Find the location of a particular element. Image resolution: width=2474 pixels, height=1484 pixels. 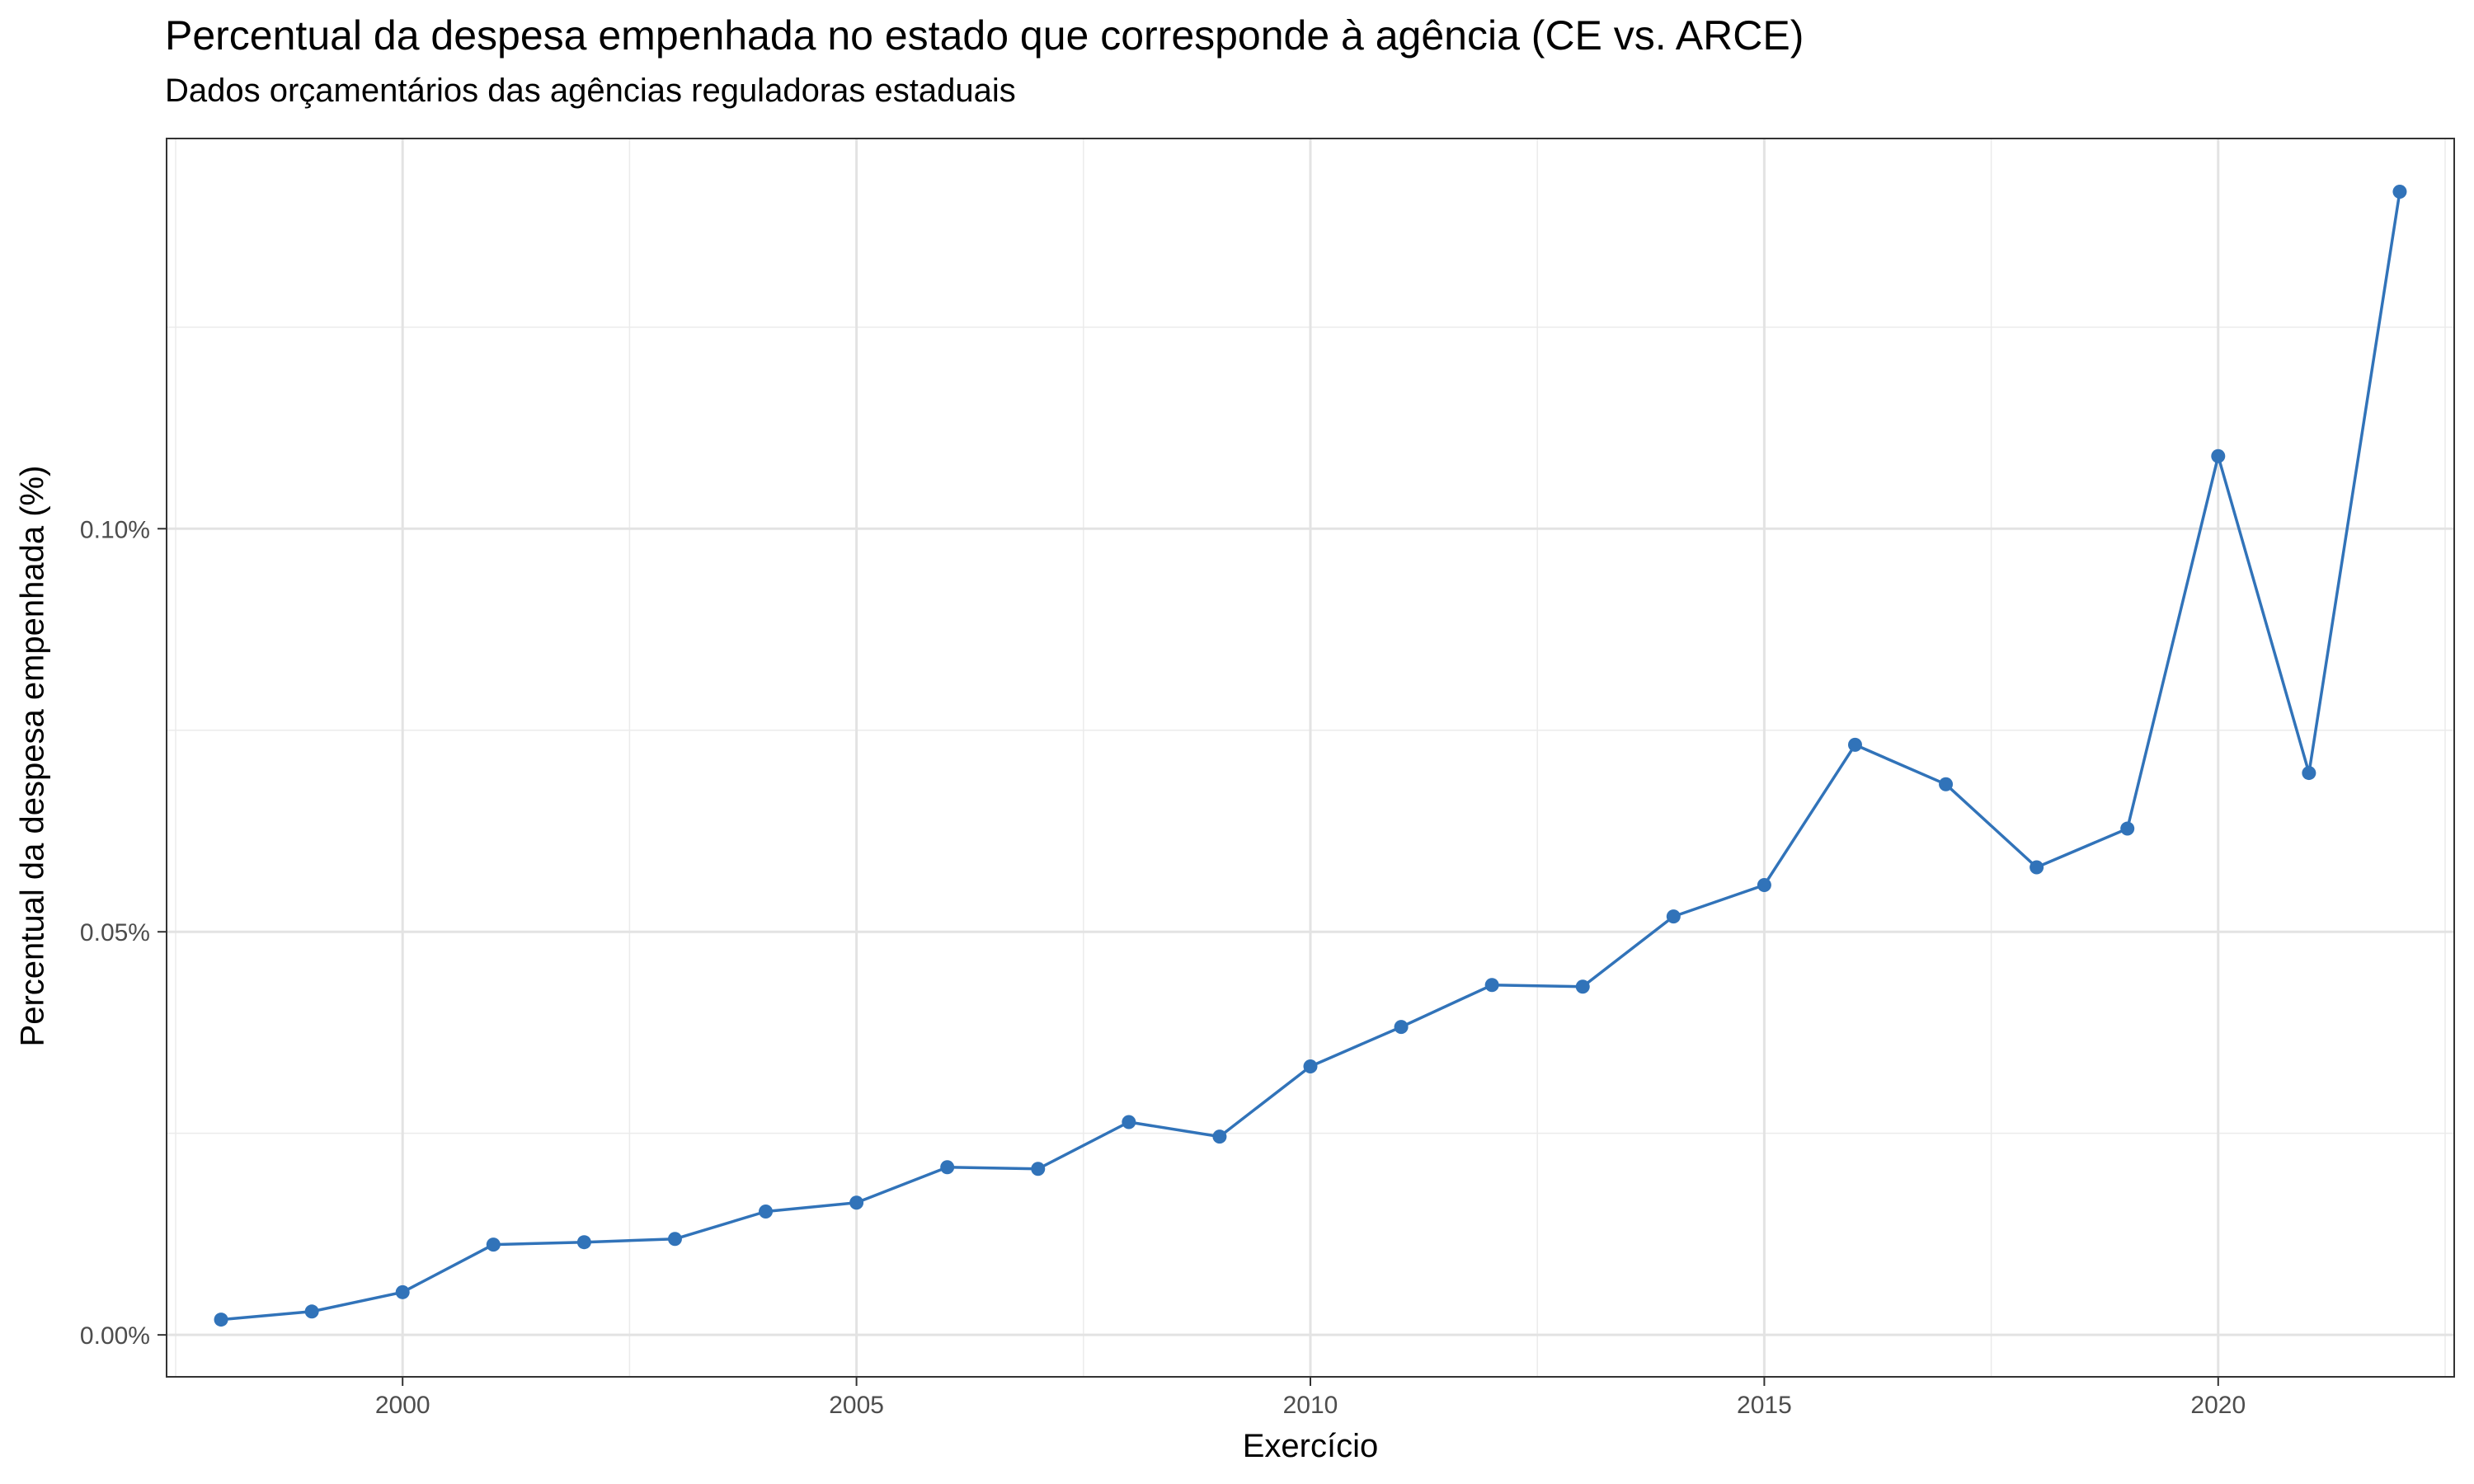

x-tick-label: 2000 is located at coordinates (402, 1405).